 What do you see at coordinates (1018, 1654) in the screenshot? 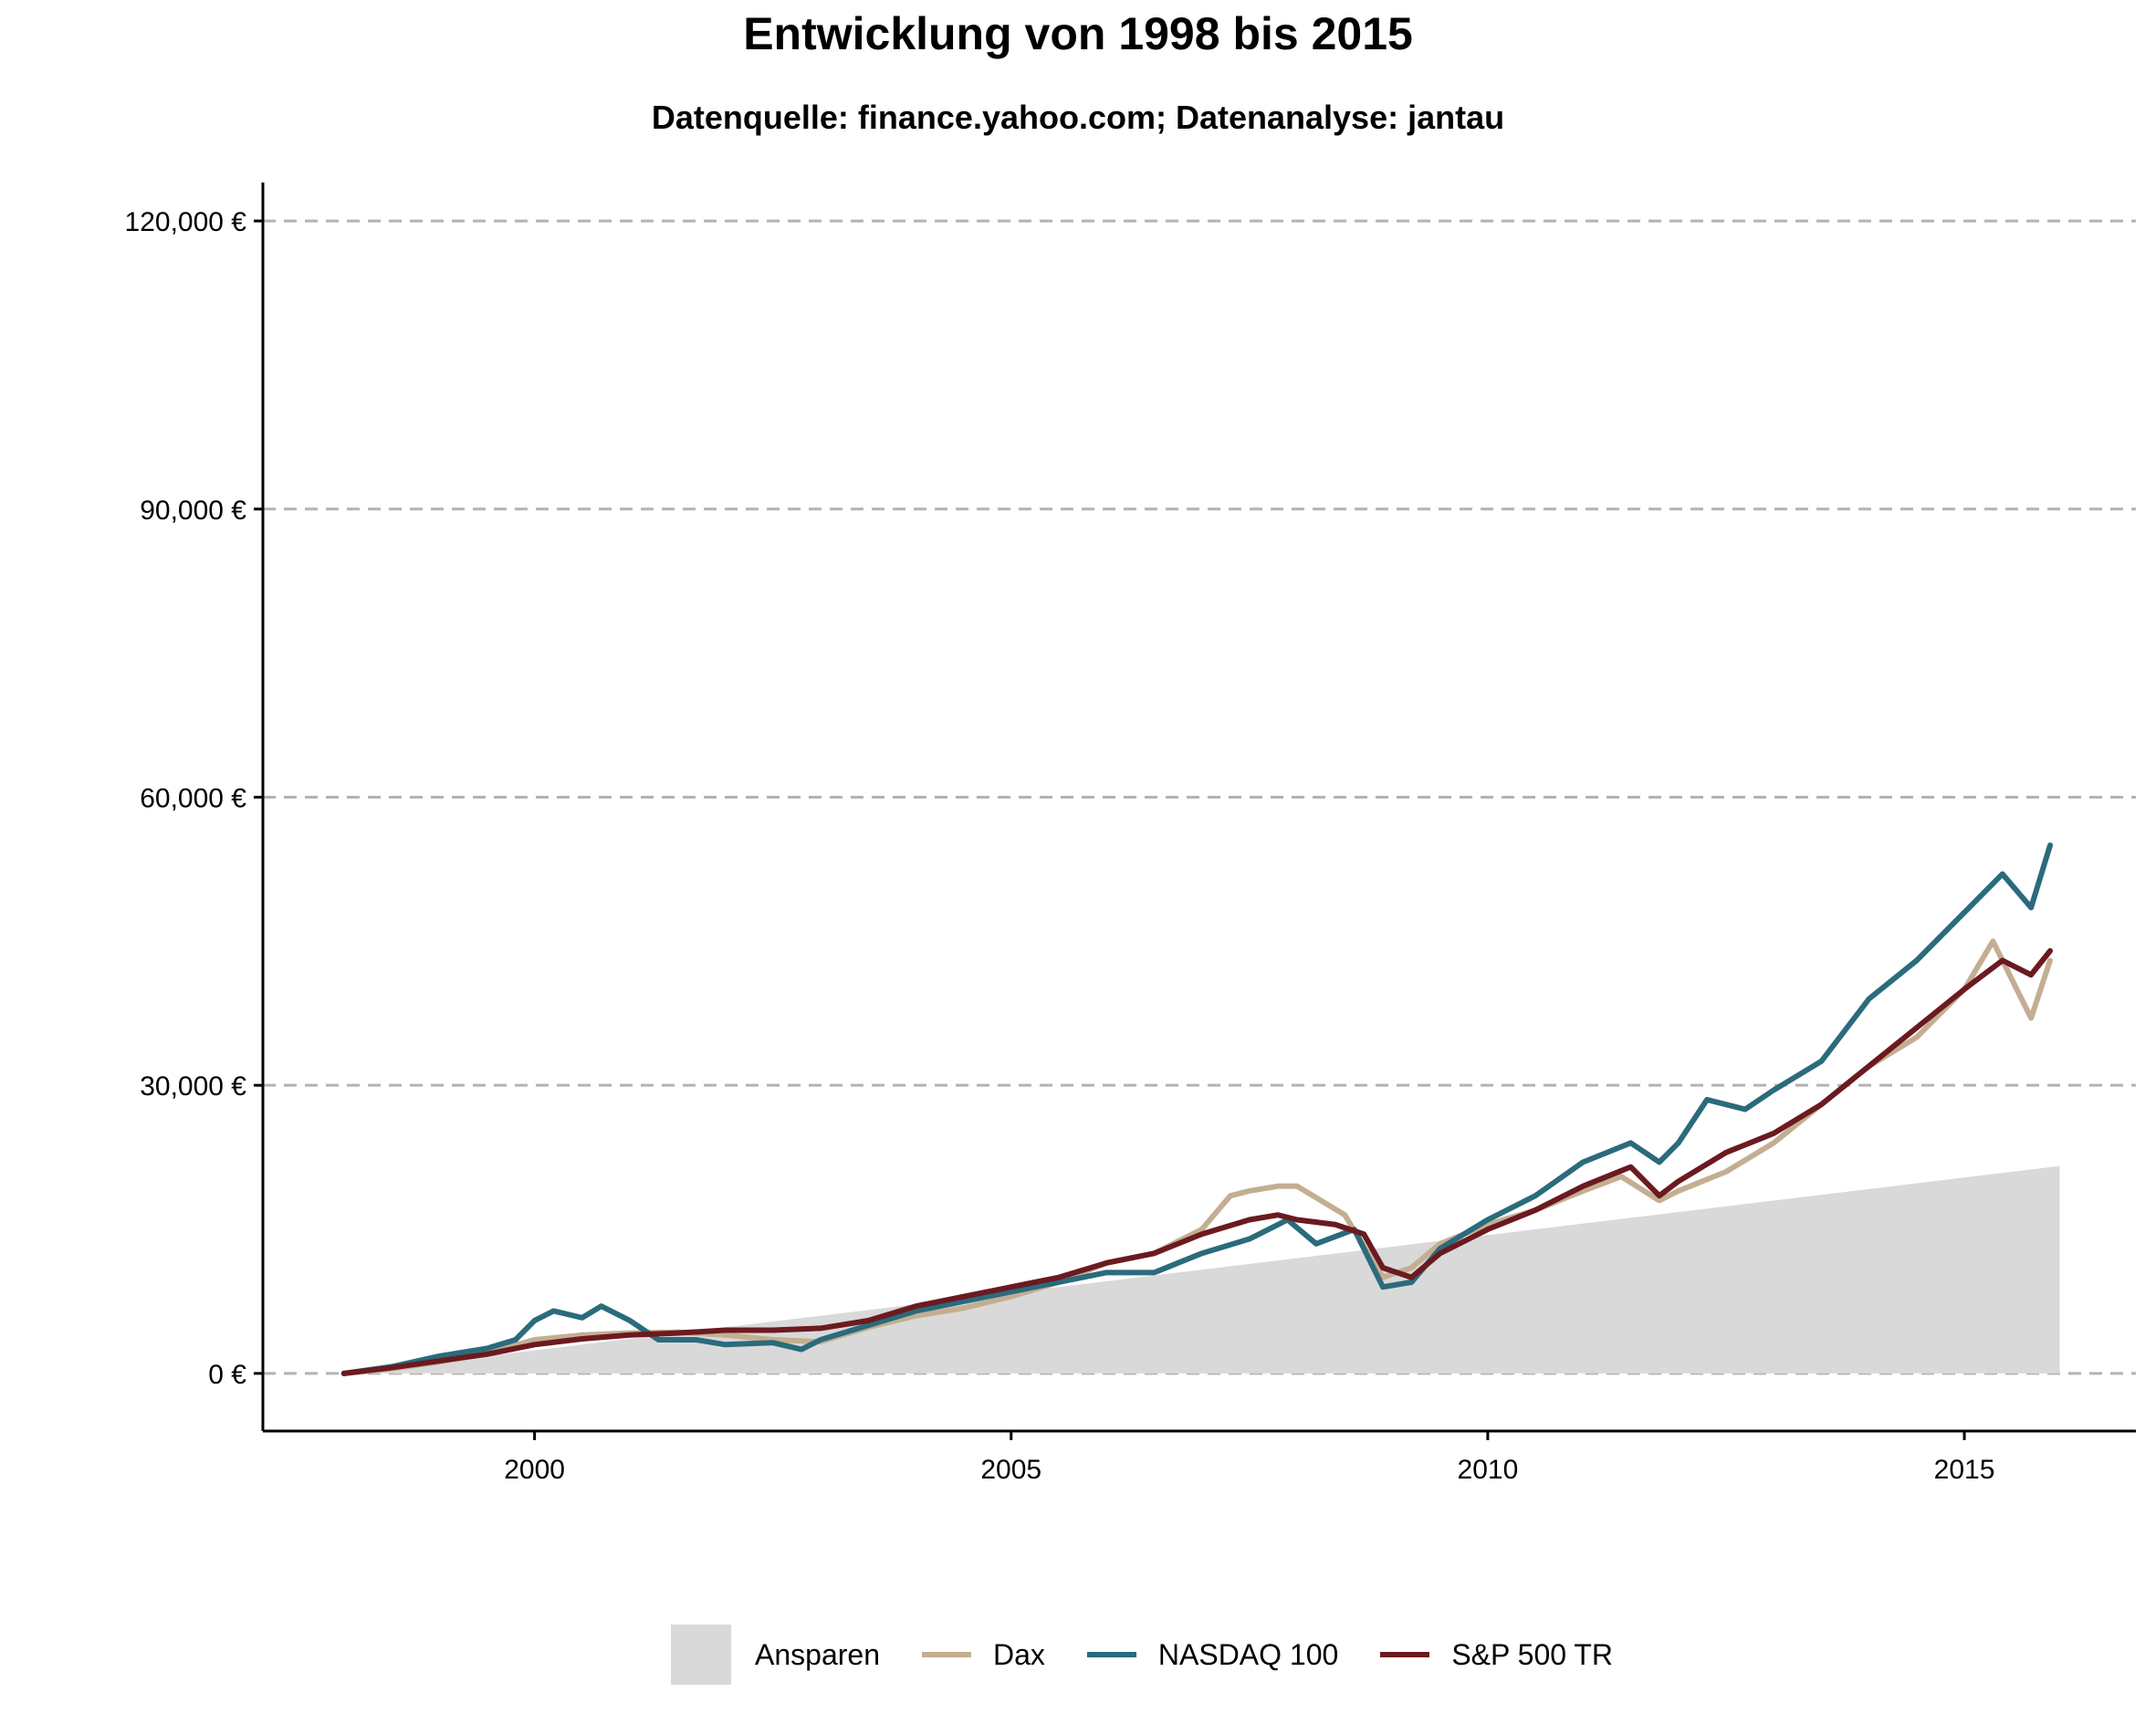
I see `legend-label-dax: Dax` at bounding box center [1018, 1654].